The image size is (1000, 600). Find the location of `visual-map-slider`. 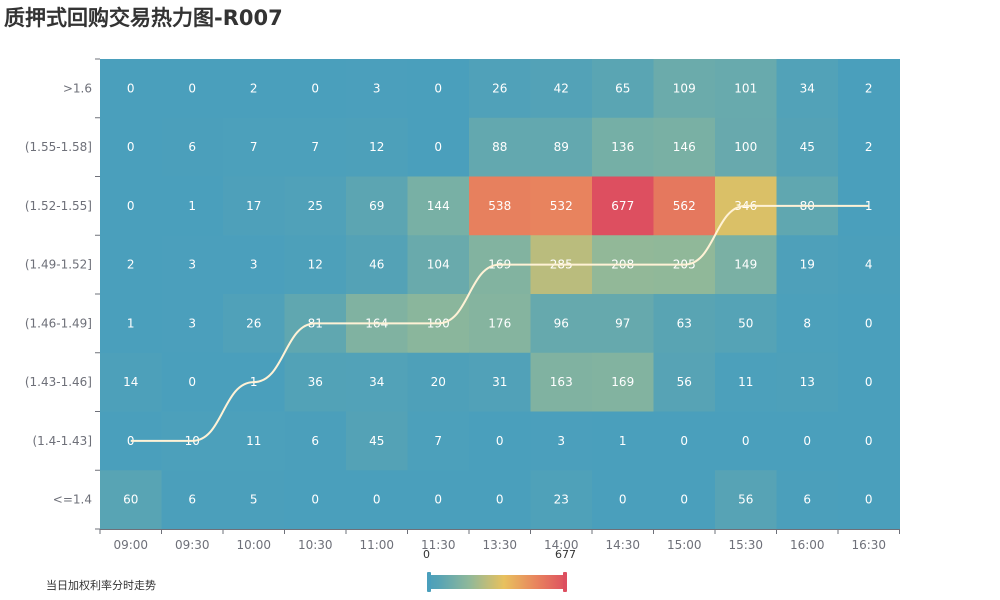

visual-map-slider is located at coordinates (497, 582).